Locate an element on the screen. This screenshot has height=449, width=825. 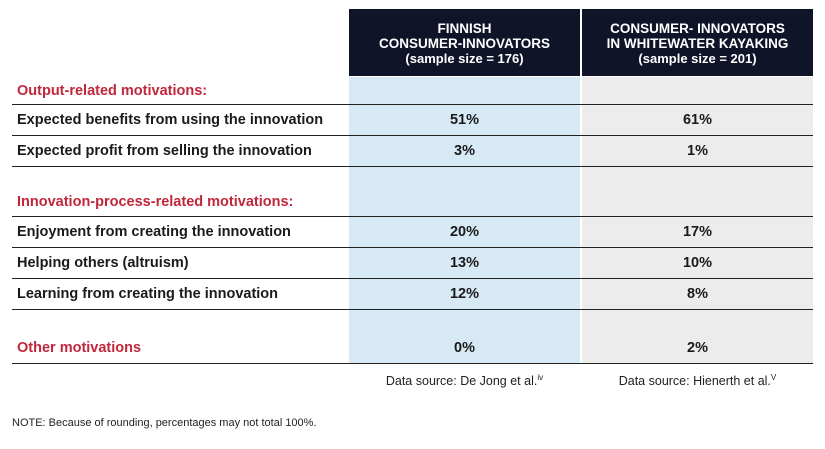
row-value-kayaking: 17% is located at coordinates (697, 232).